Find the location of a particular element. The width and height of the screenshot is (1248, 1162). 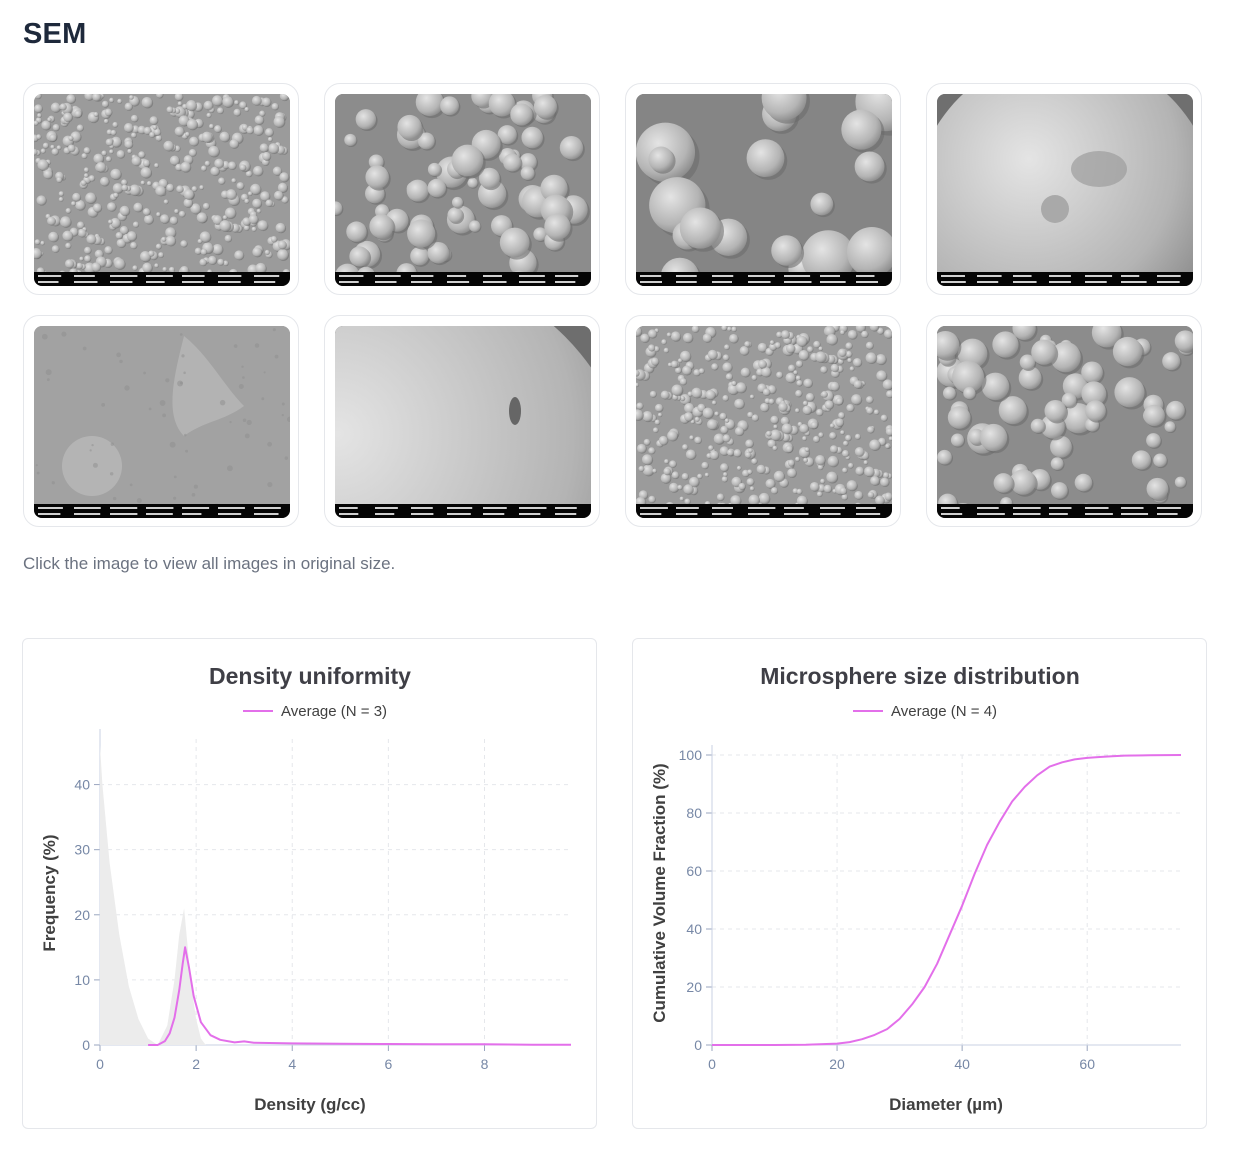

x-axis-label: Density (g/cc) is located at coordinates (309, 1104).